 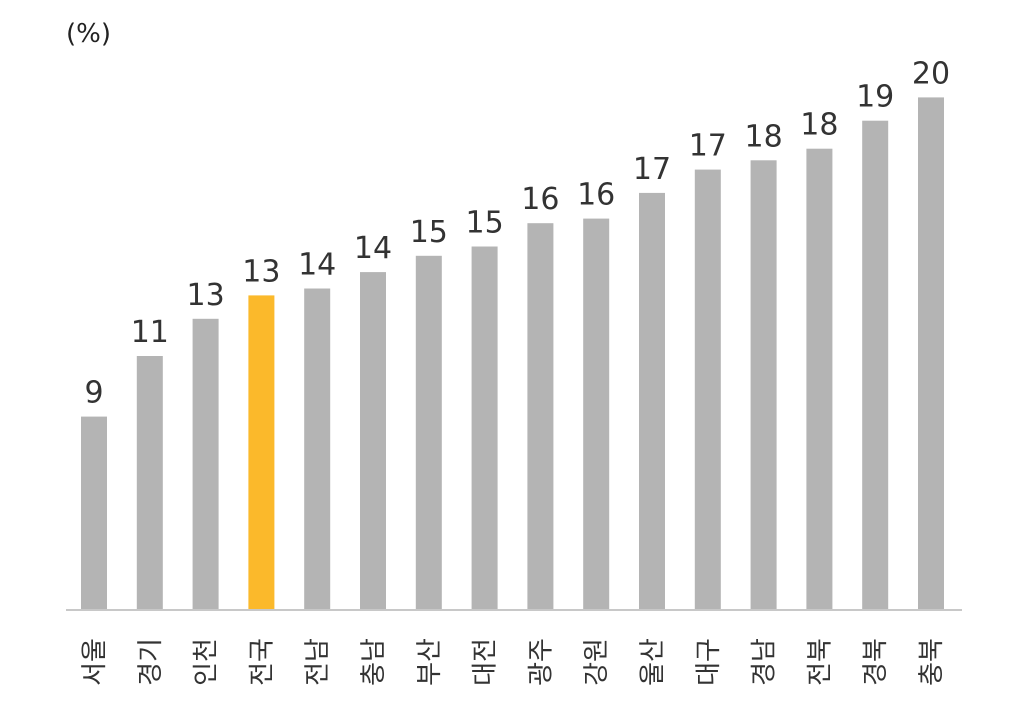 I want to click on data-label-15: 19, so click(x=875, y=97).